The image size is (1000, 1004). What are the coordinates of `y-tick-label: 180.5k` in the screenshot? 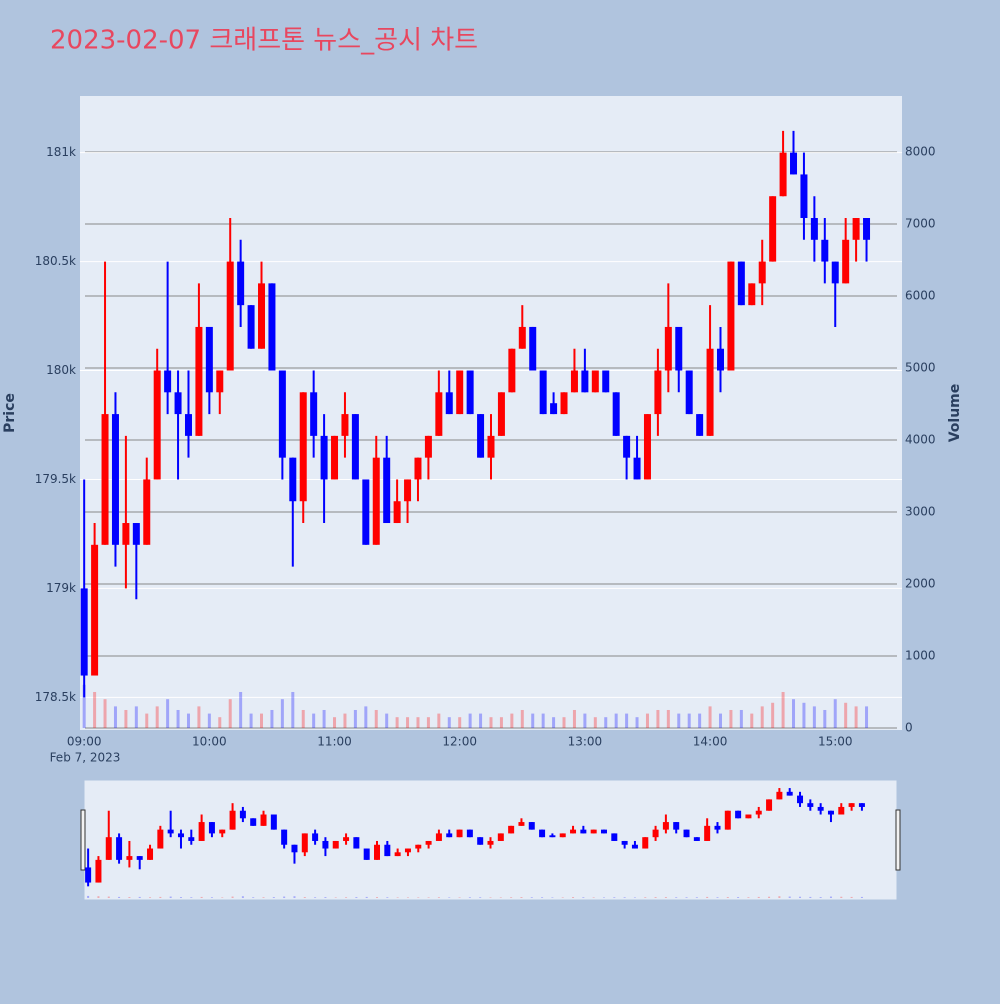 It's located at (55, 261).